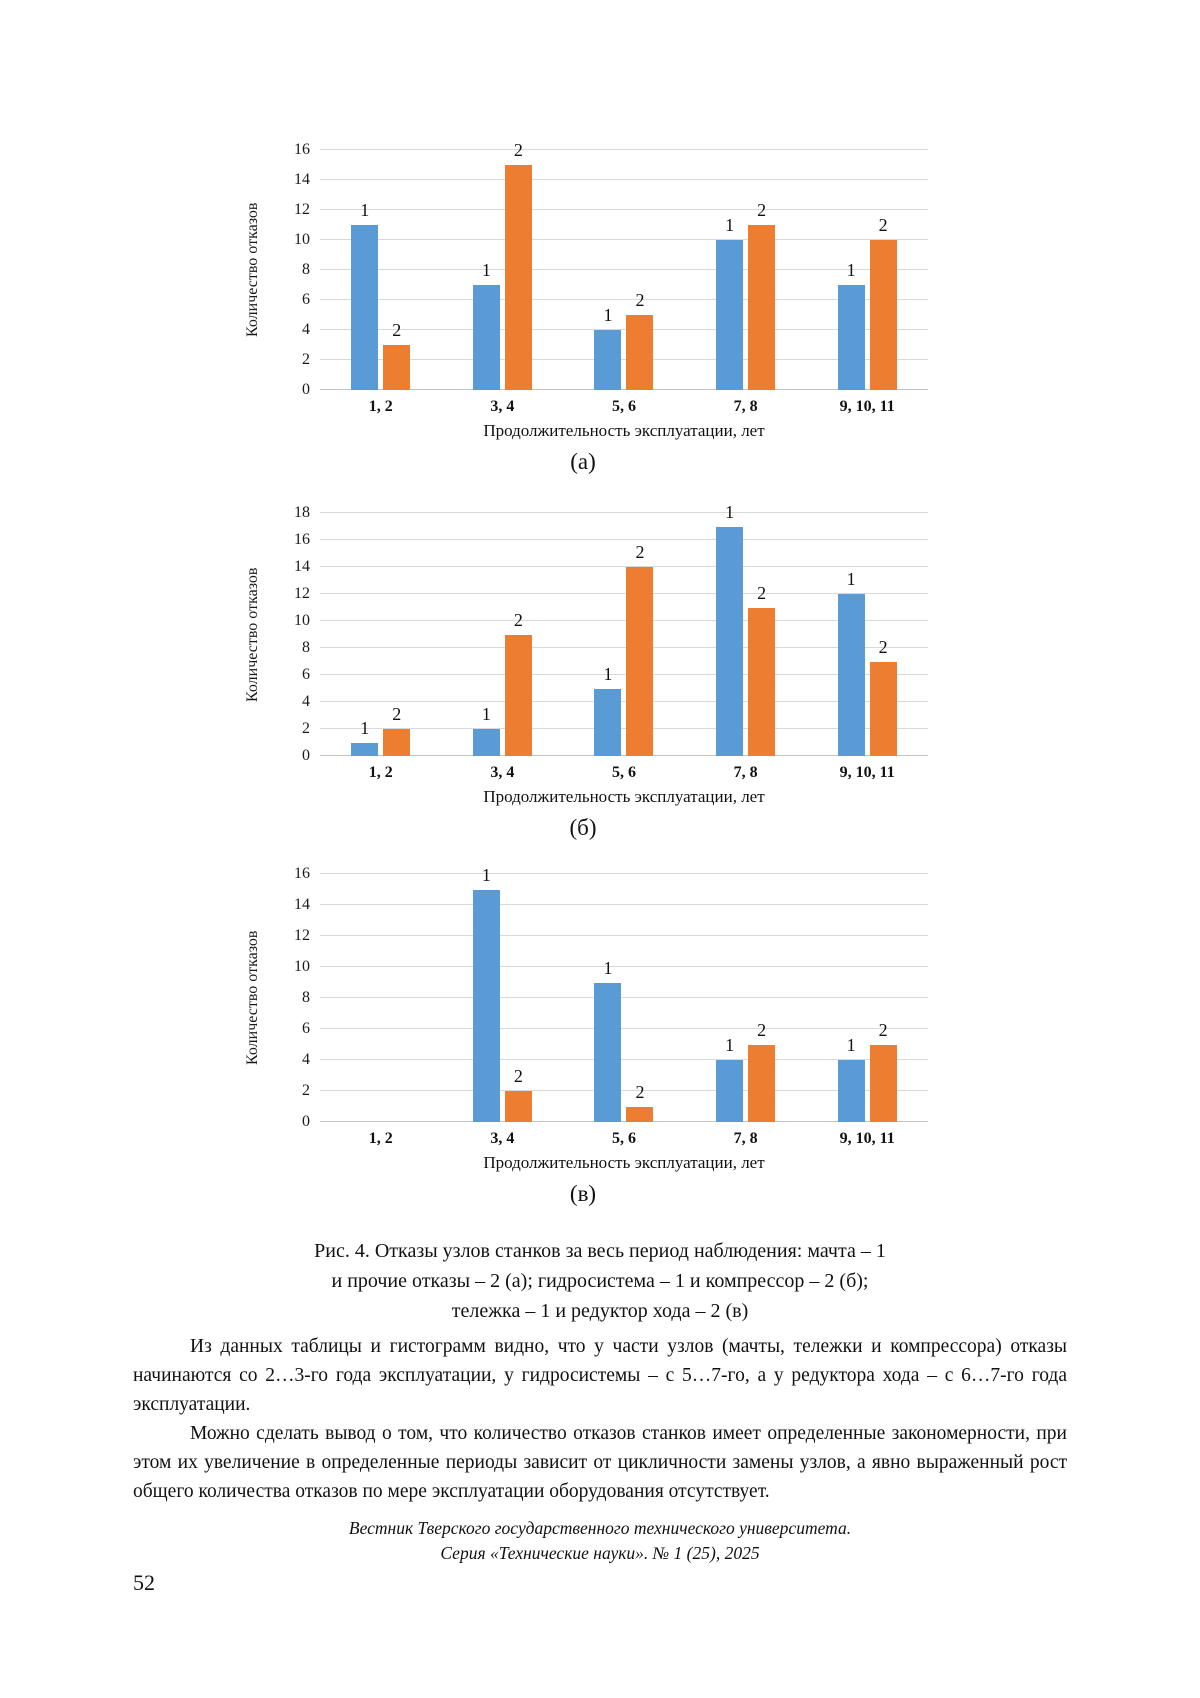 The height and width of the screenshot is (1698, 1200). What do you see at coordinates (306, 269) in the screenshot?
I see `y-tick-label: 8` at bounding box center [306, 269].